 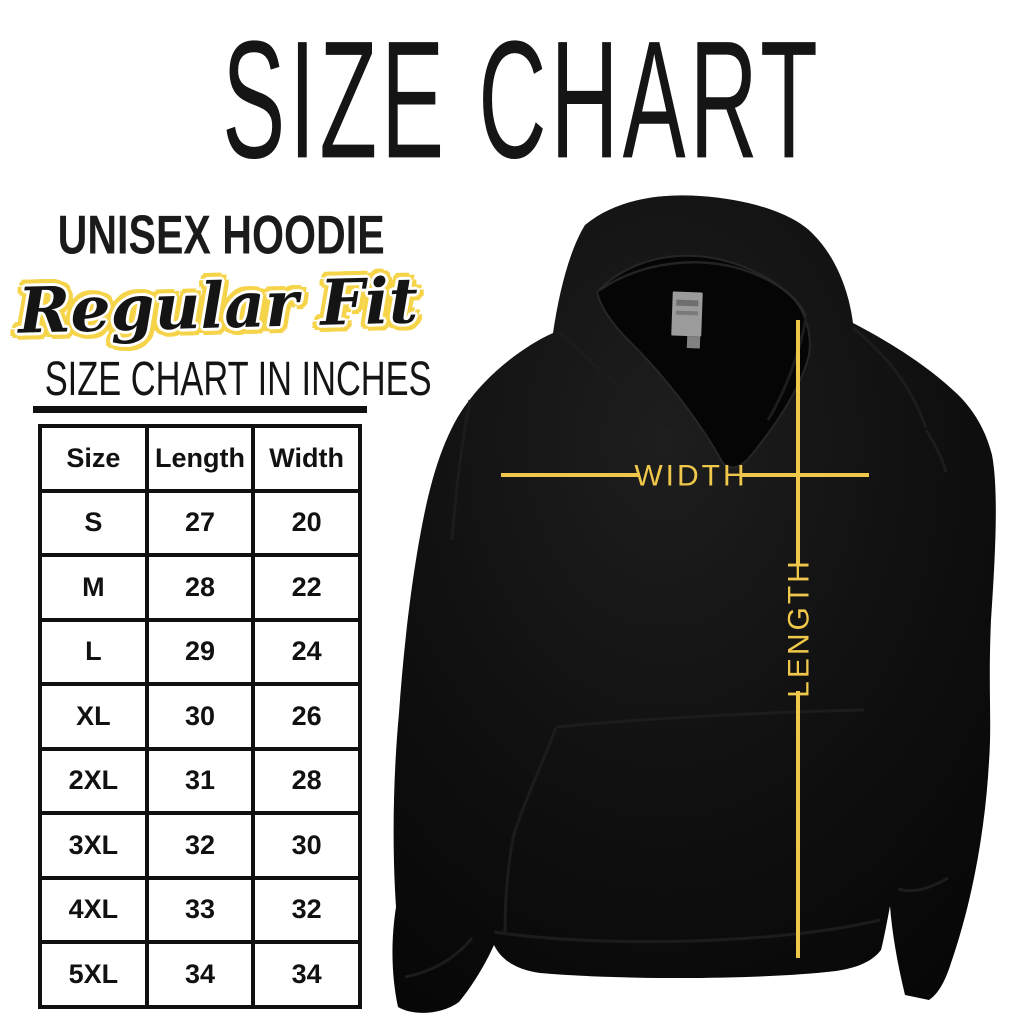 I want to click on table-header-row: Size Length Width, so click(x=200, y=458).